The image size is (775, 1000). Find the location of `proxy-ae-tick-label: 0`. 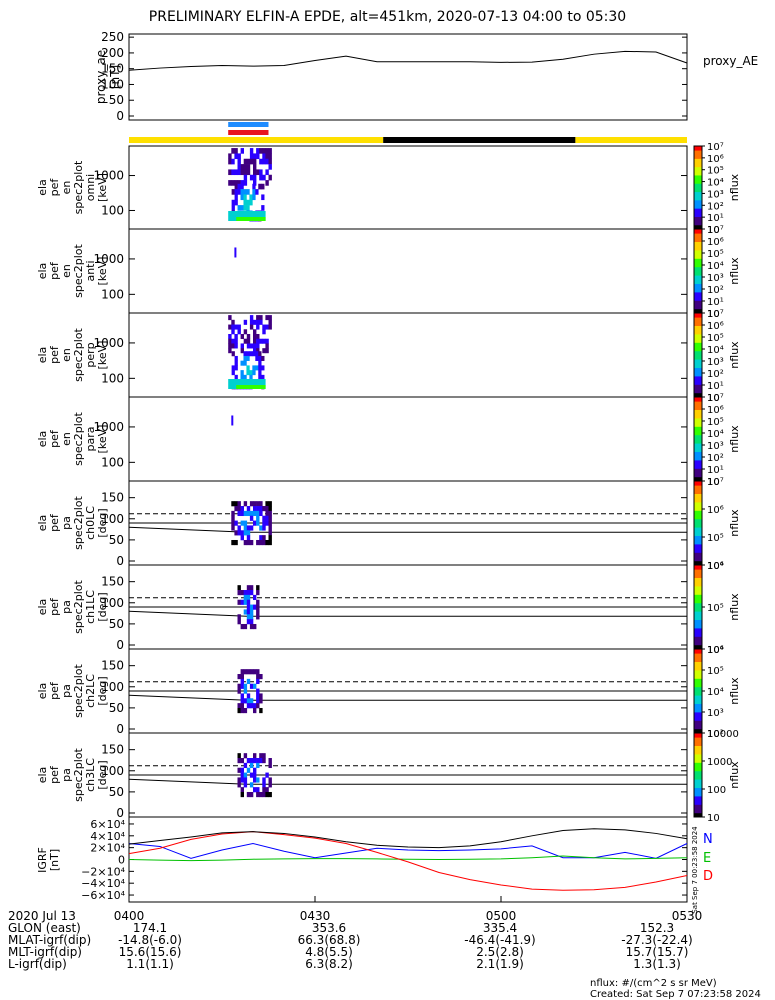

proxy-ae-tick-label: 0 is located at coordinates (120, 116).